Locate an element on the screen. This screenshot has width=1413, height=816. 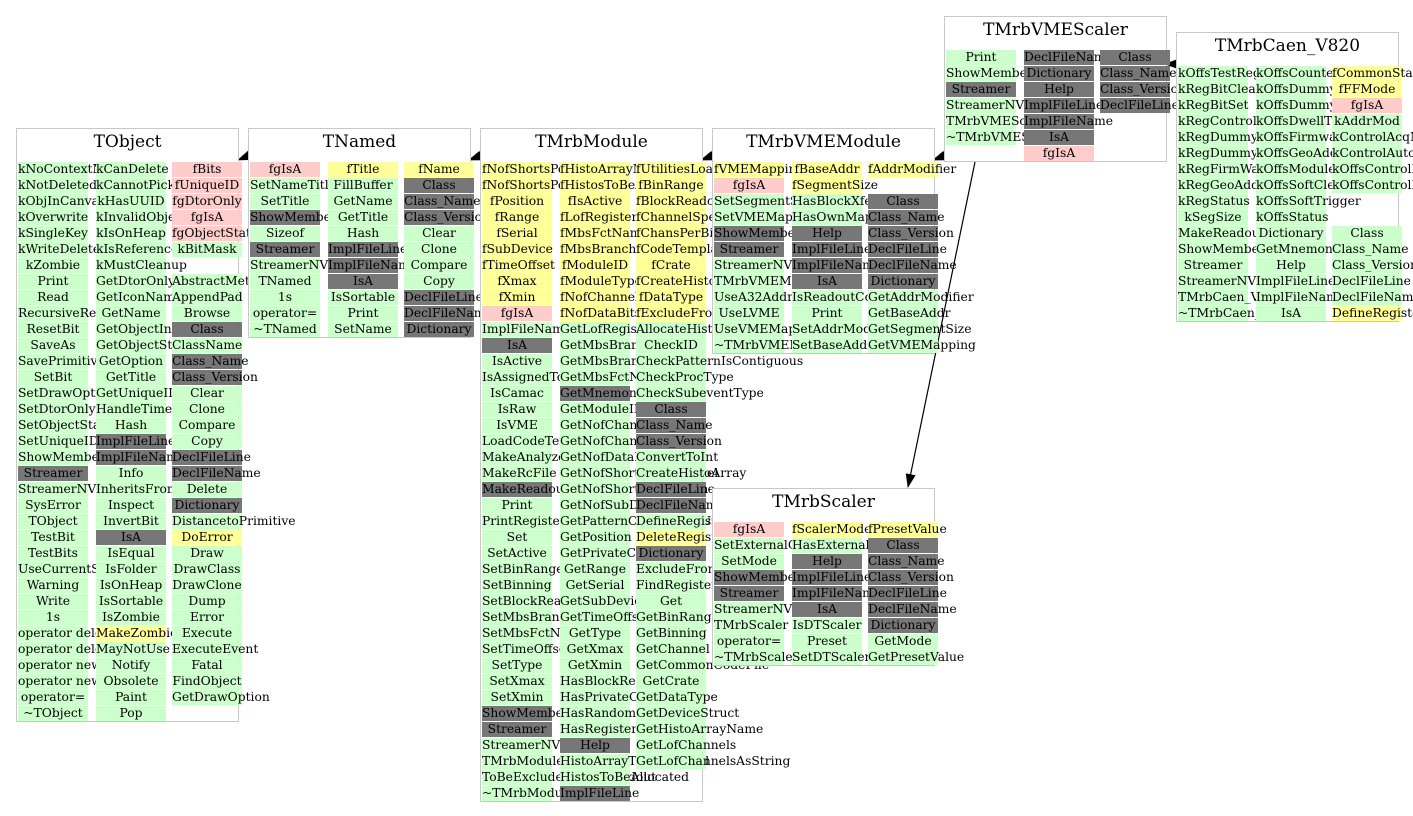
member-cell: fIsActive is located at coordinates (595, 201).